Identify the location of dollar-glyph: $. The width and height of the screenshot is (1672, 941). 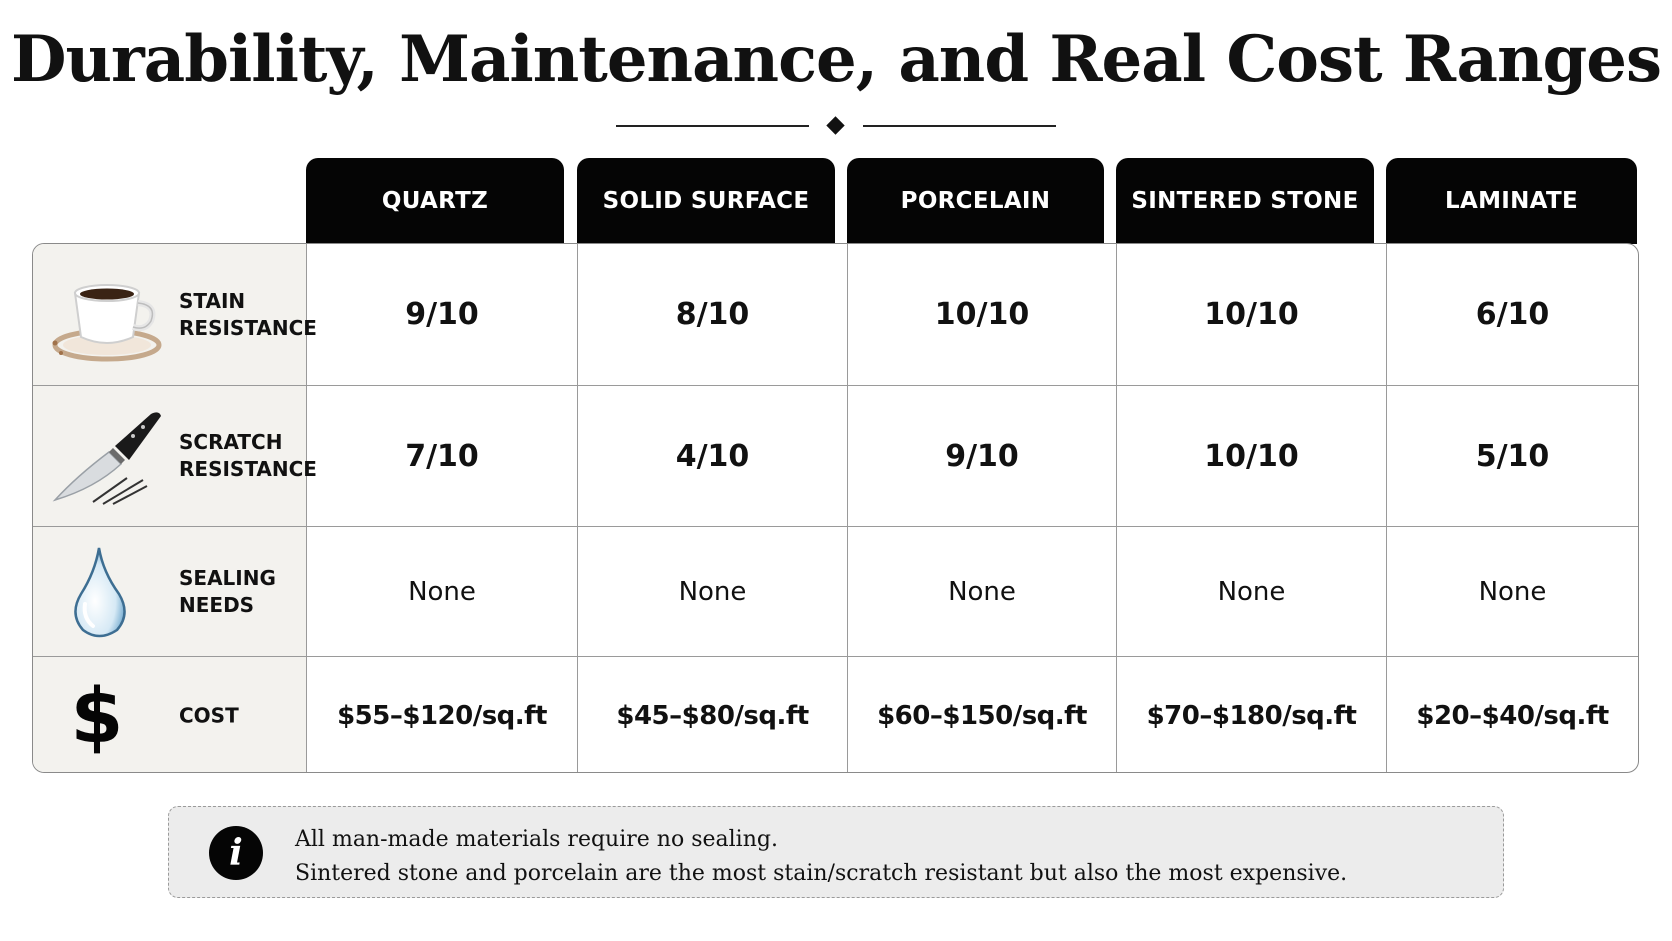
(97, 715).